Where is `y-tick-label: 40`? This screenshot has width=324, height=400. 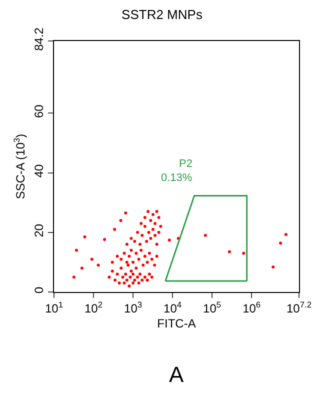 y-tick-label: 40 is located at coordinates (39, 171).